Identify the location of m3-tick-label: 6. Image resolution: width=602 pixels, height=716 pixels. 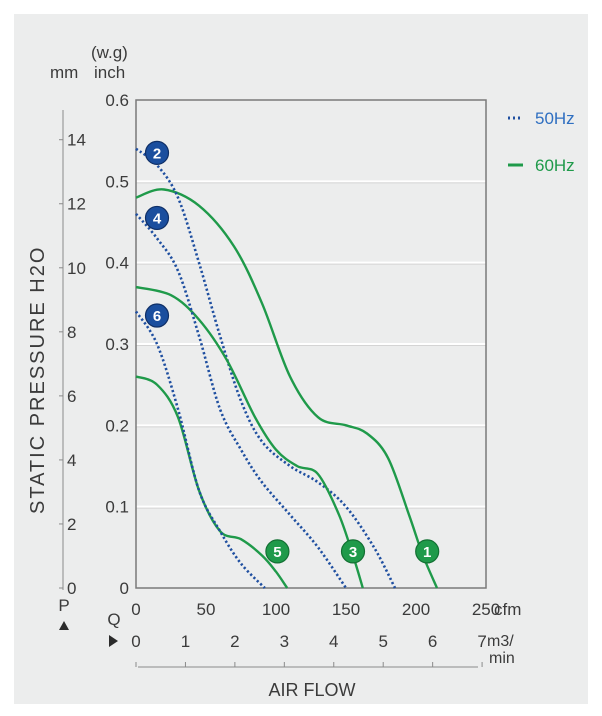
(432, 641).